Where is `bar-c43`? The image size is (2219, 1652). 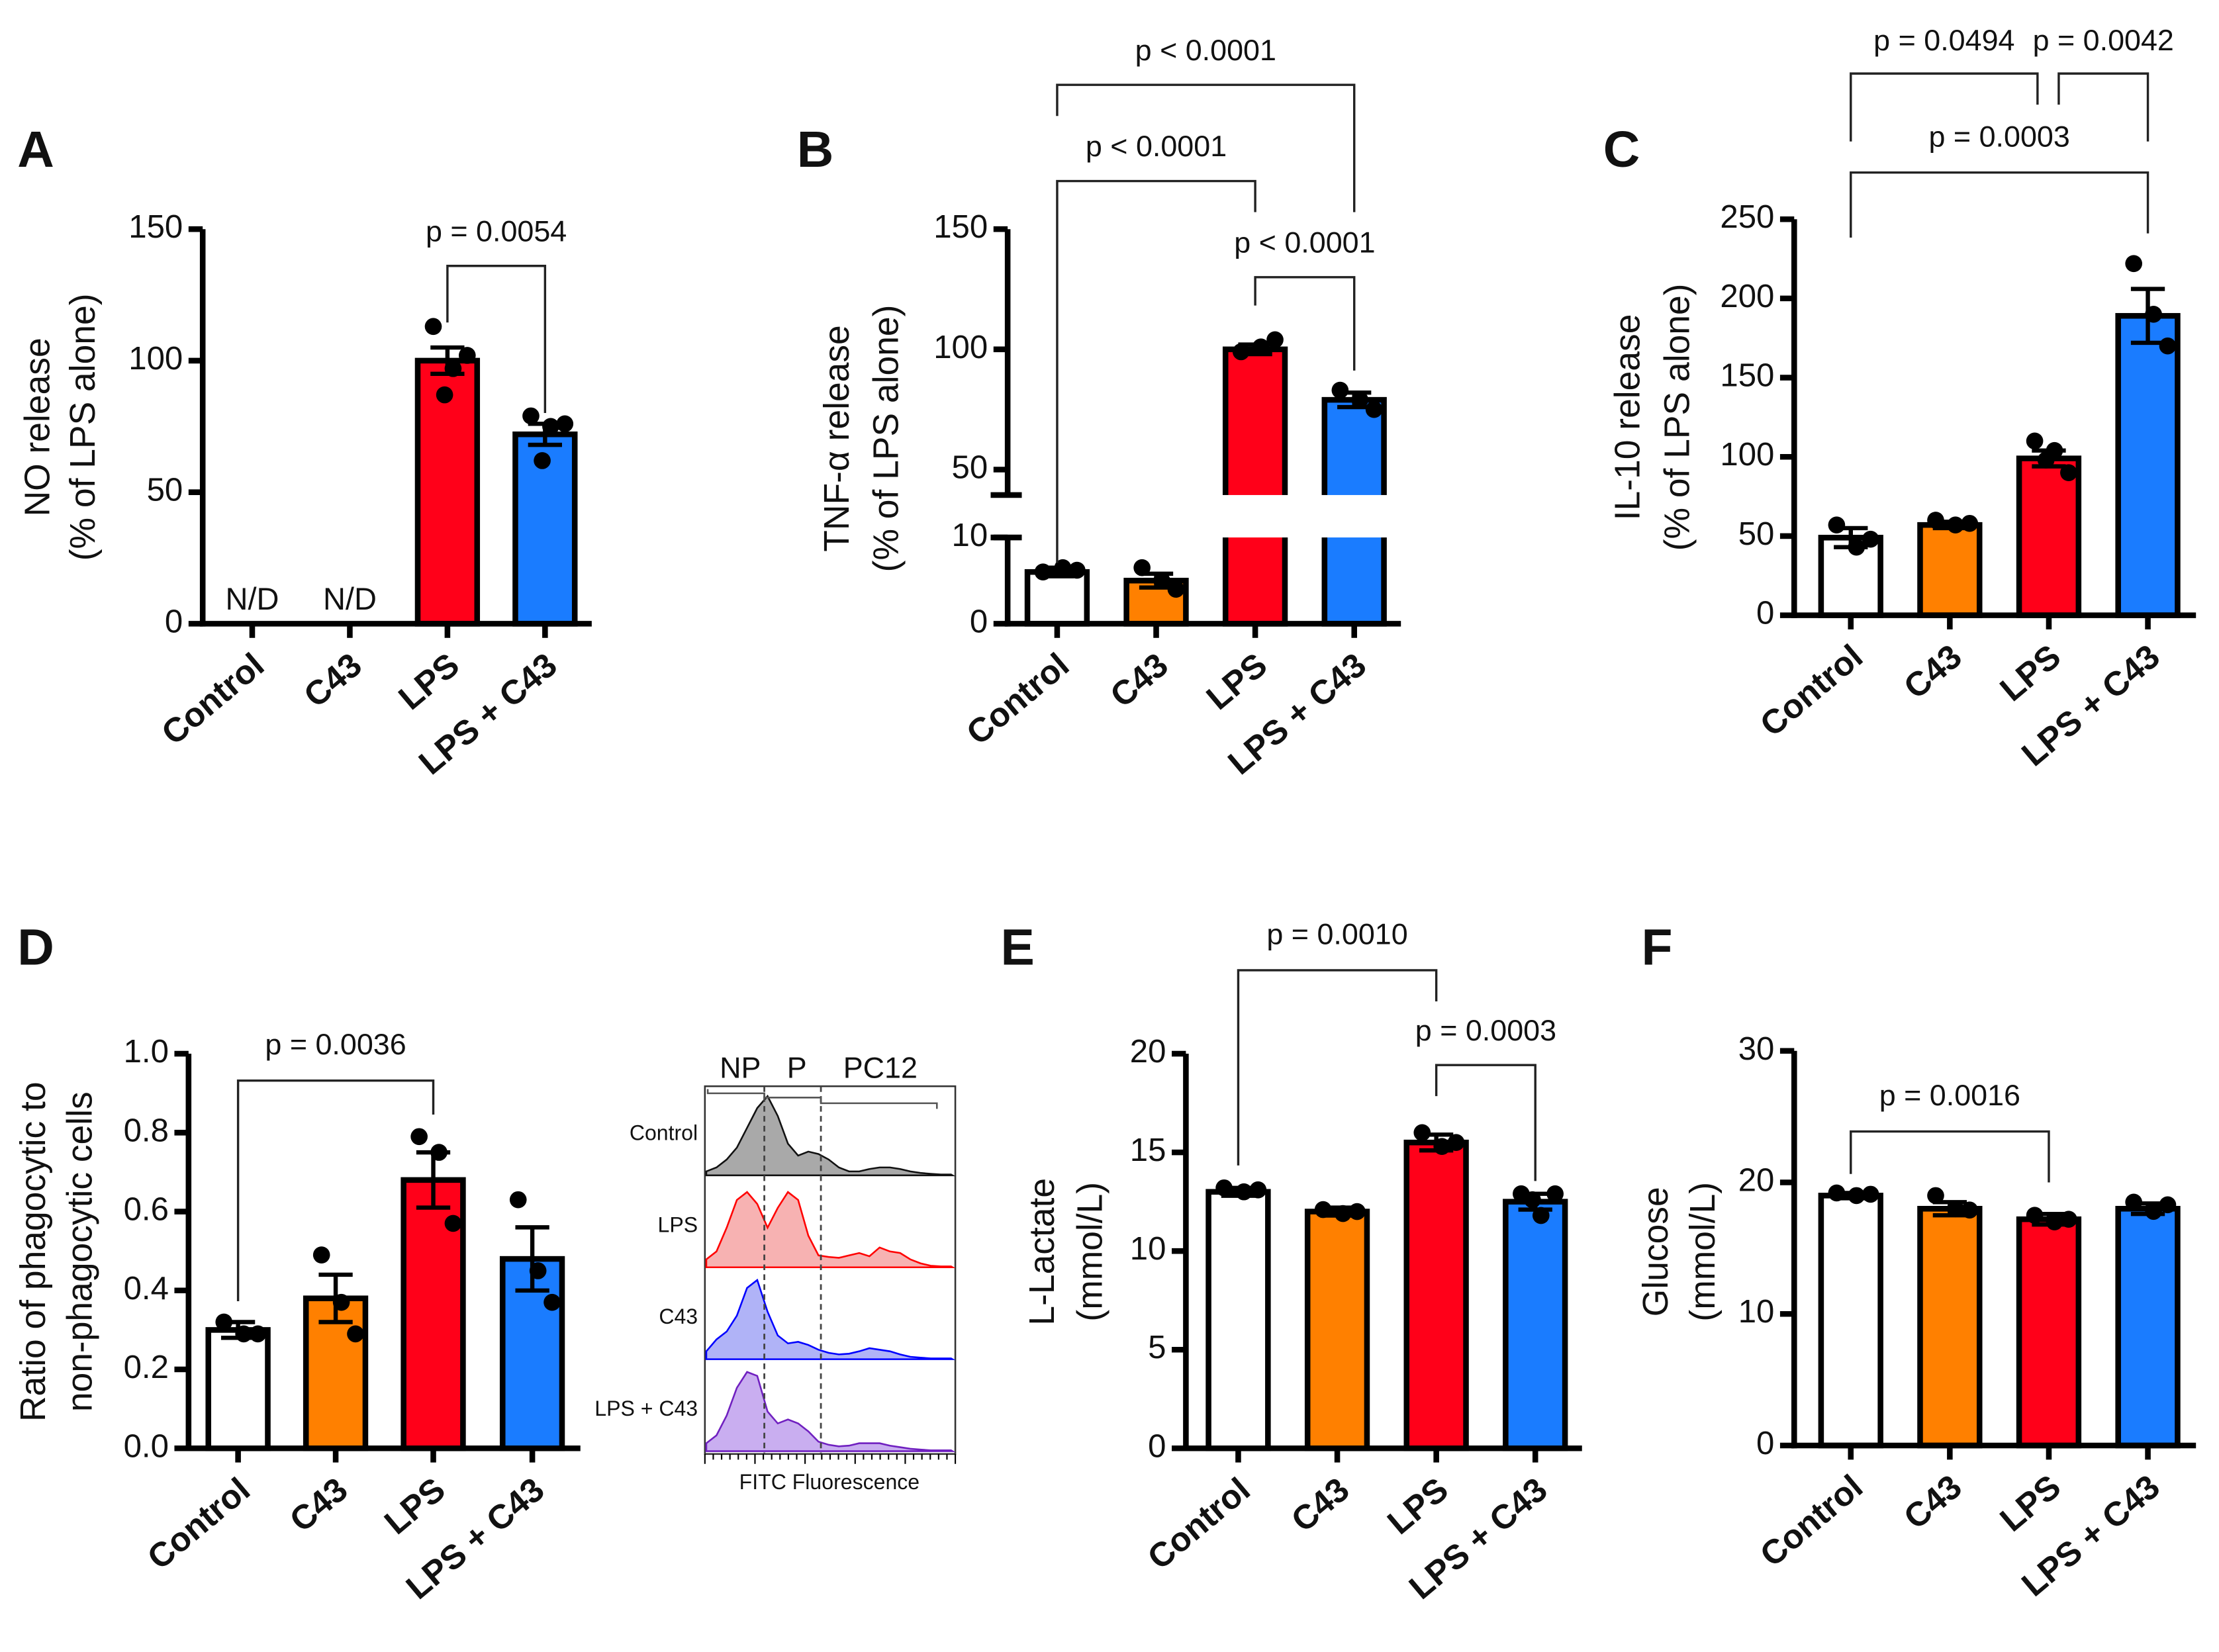
bar-c43 is located at coordinates (336, 1373).